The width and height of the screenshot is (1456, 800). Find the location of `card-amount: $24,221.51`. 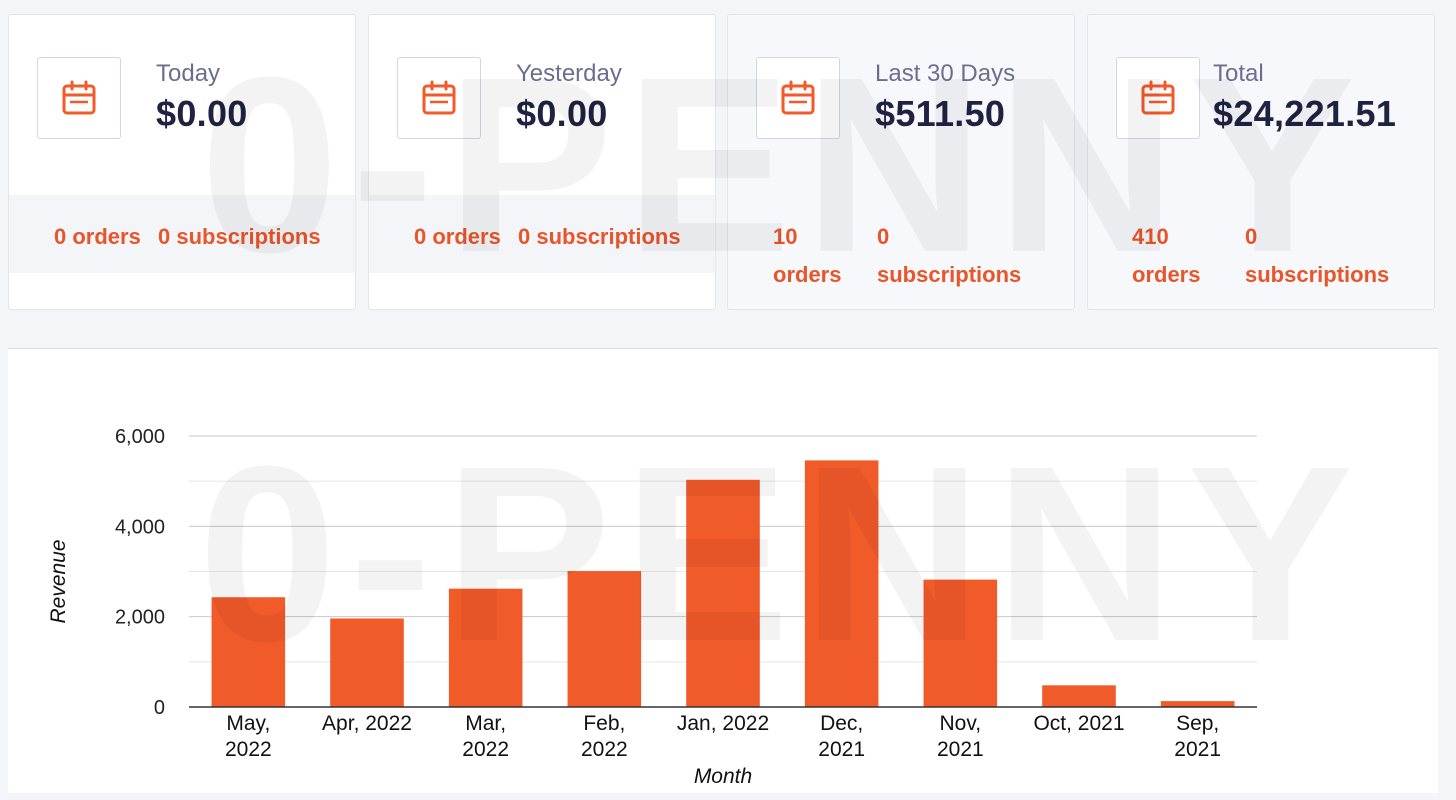

card-amount: $24,221.51 is located at coordinates (1305, 113).